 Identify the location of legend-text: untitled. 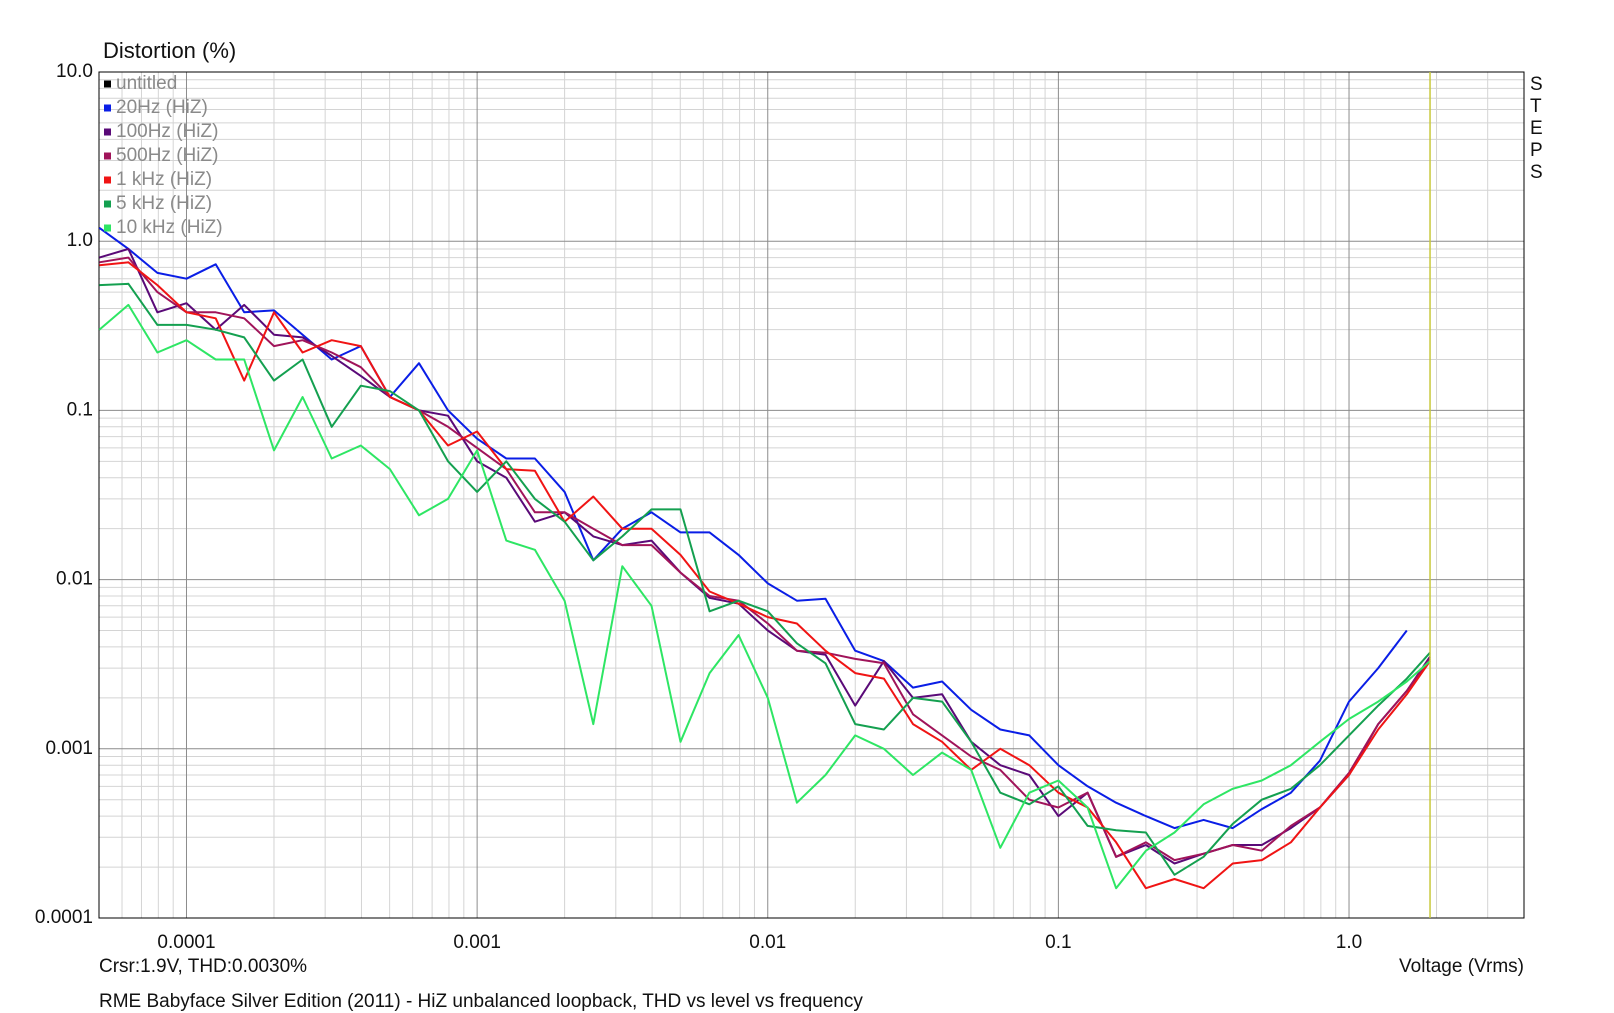
(146, 83).